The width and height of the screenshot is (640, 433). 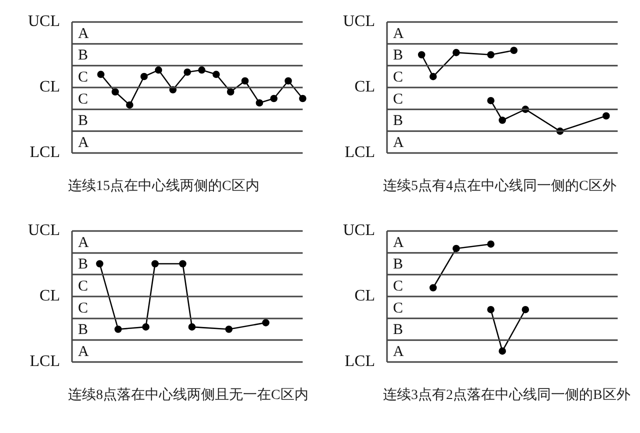 What do you see at coordinates (163, 186) in the screenshot?
I see `text: 连续15点在中心线两侧的C区内` at bounding box center [163, 186].